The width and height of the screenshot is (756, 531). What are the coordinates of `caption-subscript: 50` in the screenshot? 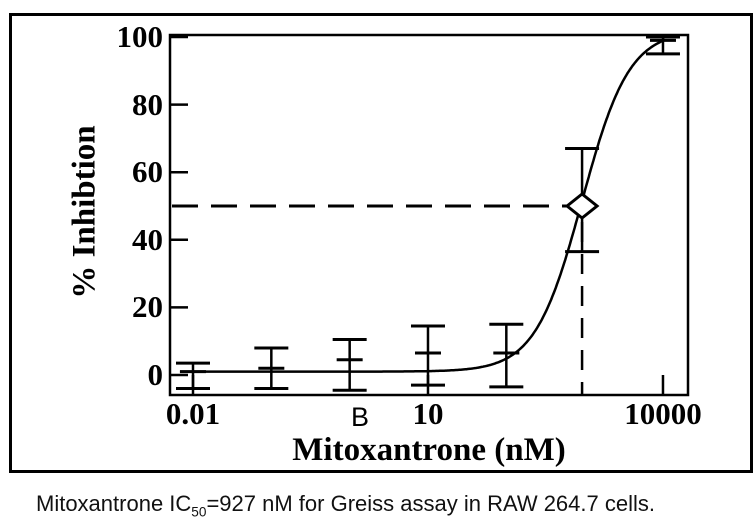 It's located at (199, 512).